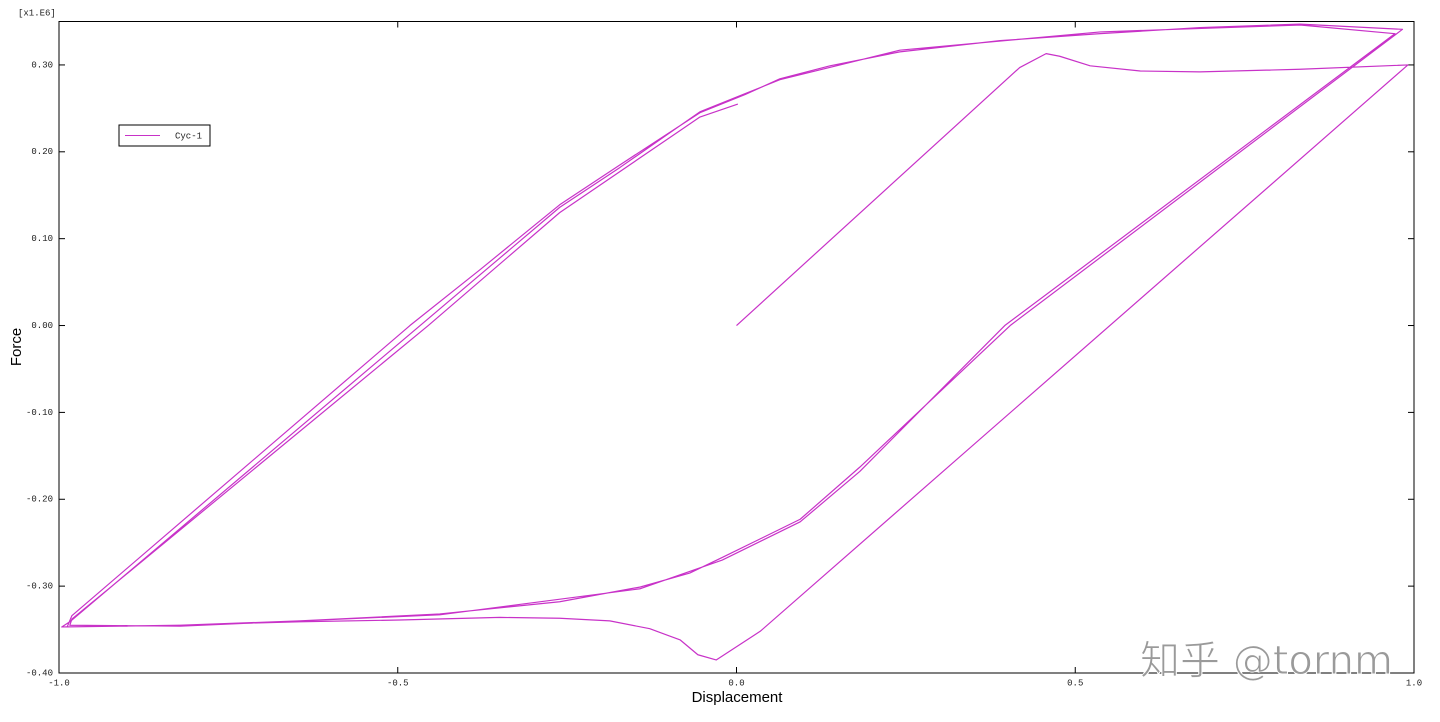 The image size is (1440, 722). What do you see at coordinates (39, 673) in the screenshot?
I see `y-tick-label: -0.40` at bounding box center [39, 673].